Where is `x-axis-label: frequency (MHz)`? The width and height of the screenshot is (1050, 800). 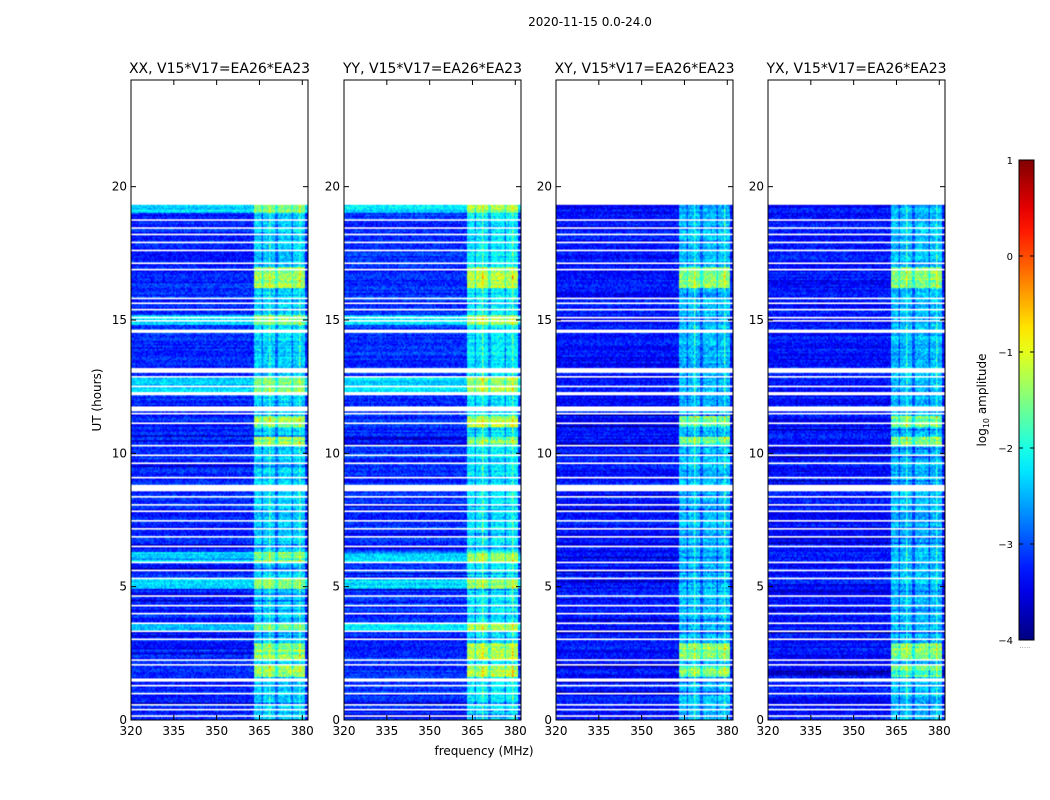
x-axis-label: frequency (MHz) is located at coordinates (483, 751).